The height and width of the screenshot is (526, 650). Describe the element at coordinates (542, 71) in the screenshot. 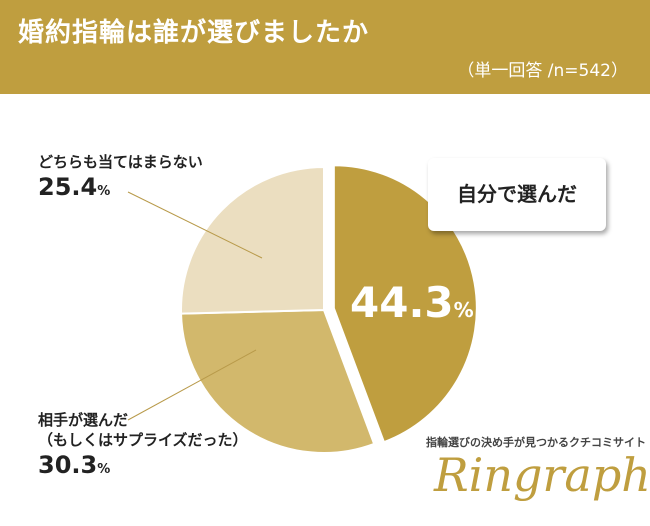

I see `sample-note: （単一回答 /n=542）` at that location.